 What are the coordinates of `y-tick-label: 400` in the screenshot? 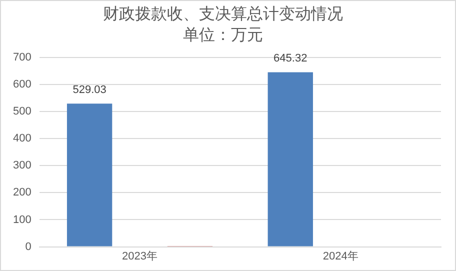 It's located at (22, 138).